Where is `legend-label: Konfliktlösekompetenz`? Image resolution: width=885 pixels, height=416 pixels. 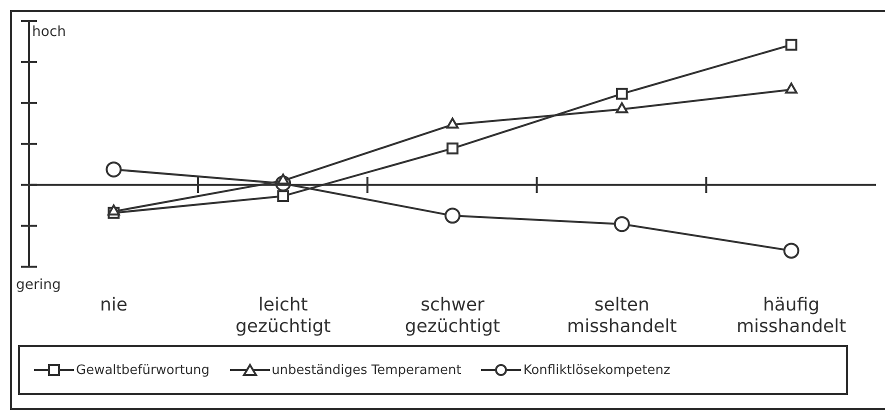
legend-label: Konfliktlösekompetenz is located at coordinates (596, 370).